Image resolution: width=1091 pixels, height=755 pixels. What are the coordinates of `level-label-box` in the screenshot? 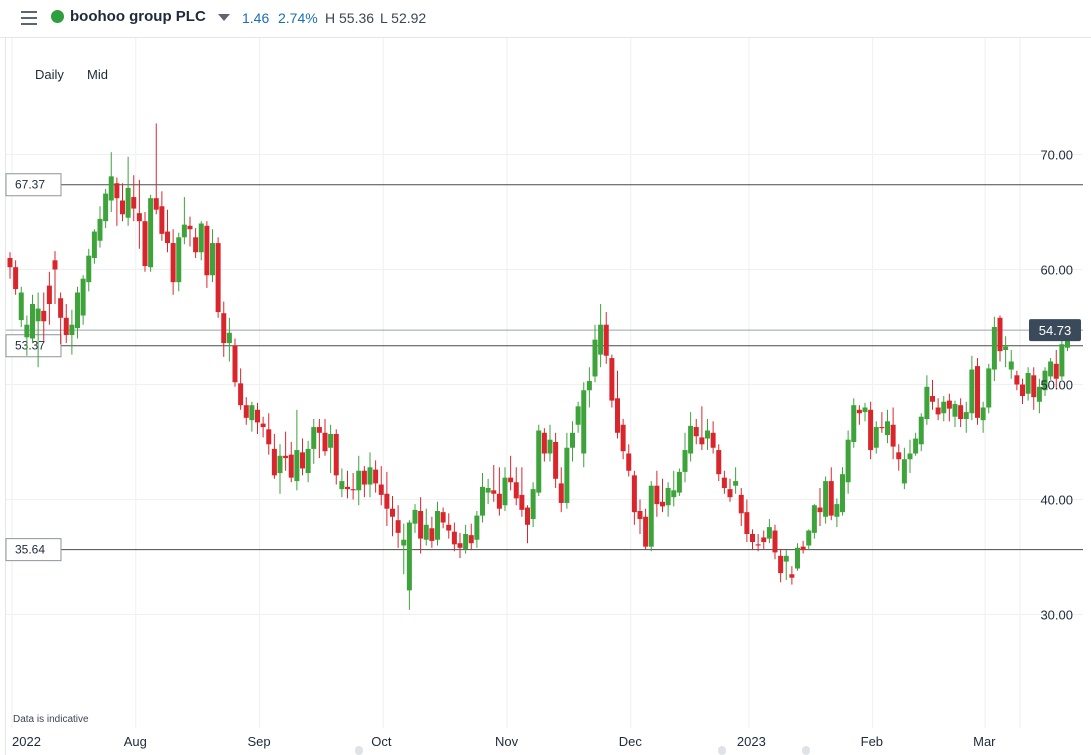 It's located at (33, 550).